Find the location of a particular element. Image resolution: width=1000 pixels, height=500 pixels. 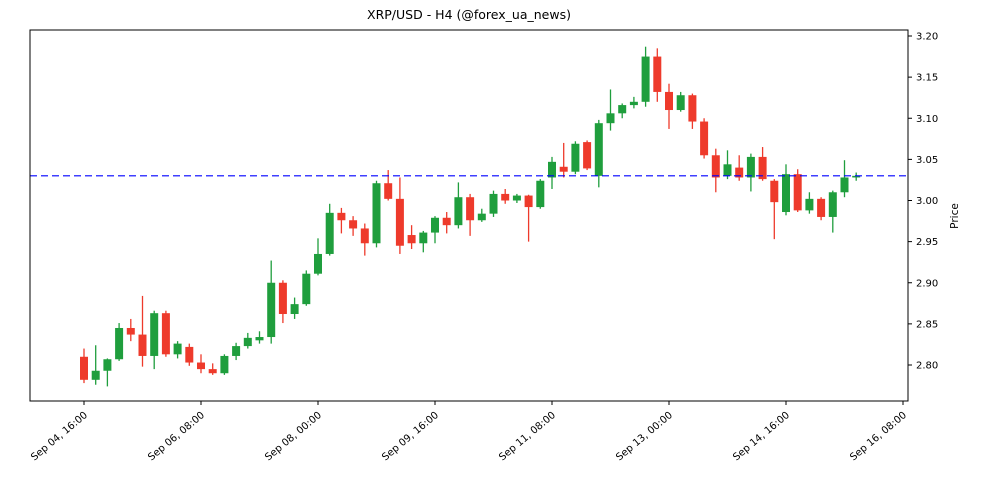

y-tick-label: 3.20 is located at coordinates (927, 37).